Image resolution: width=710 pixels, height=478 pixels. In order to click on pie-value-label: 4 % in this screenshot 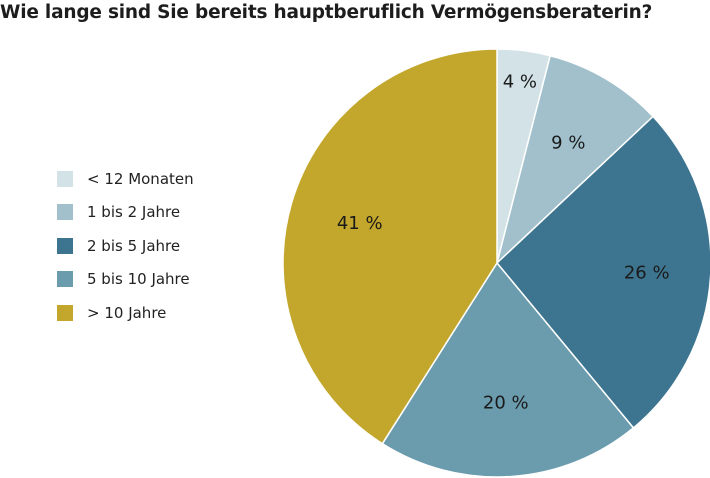, I will do `click(520, 81)`.